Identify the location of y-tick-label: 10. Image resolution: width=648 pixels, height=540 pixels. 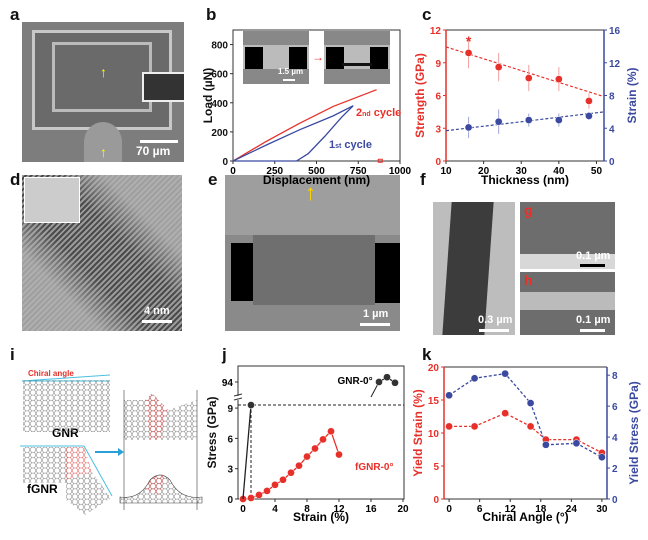
(434, 434).